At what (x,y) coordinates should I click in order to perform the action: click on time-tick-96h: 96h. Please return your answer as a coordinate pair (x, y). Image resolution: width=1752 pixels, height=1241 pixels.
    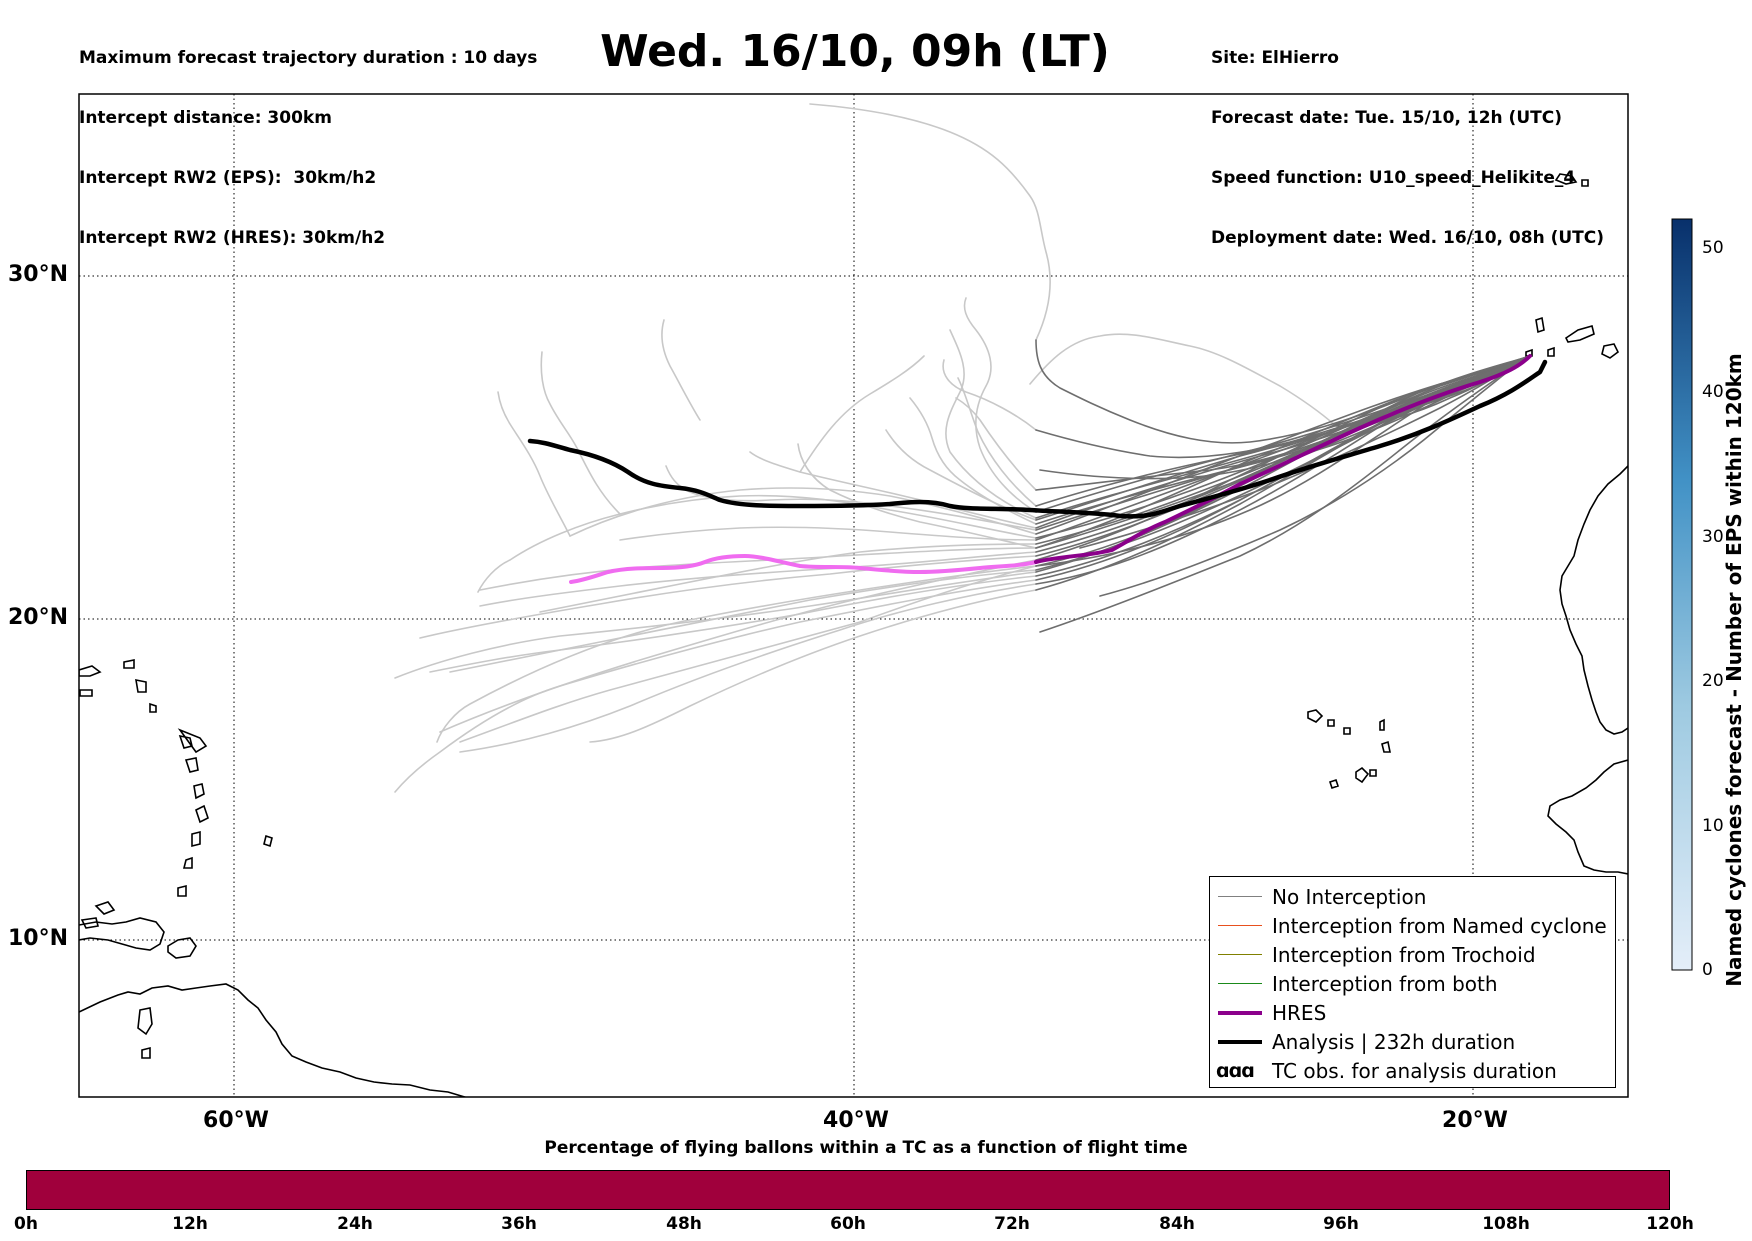
    Looking at the image, I should click on (1341, 1224).